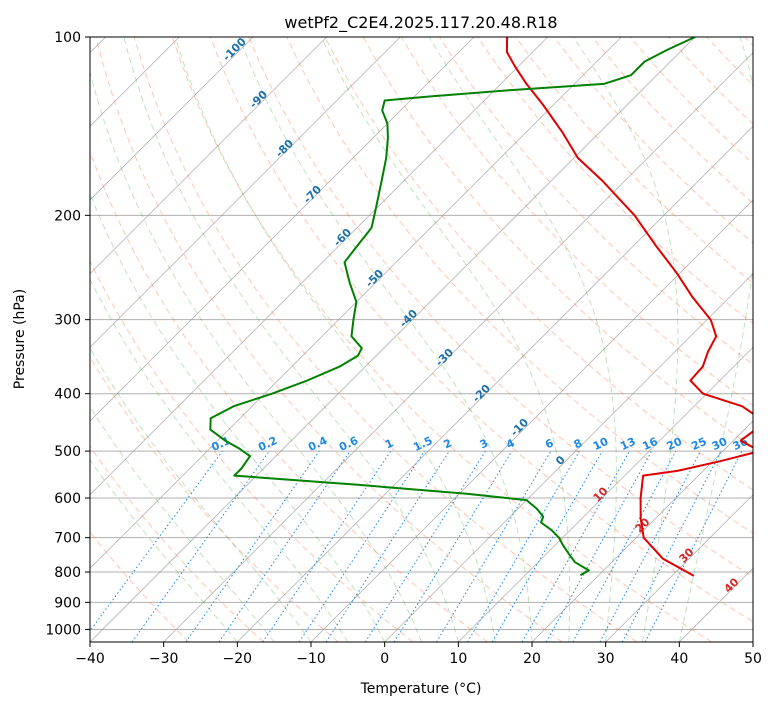 This screenshot has height=708, width=775. I want to click on mixing-ratio-label: 10, so click(601, 444).